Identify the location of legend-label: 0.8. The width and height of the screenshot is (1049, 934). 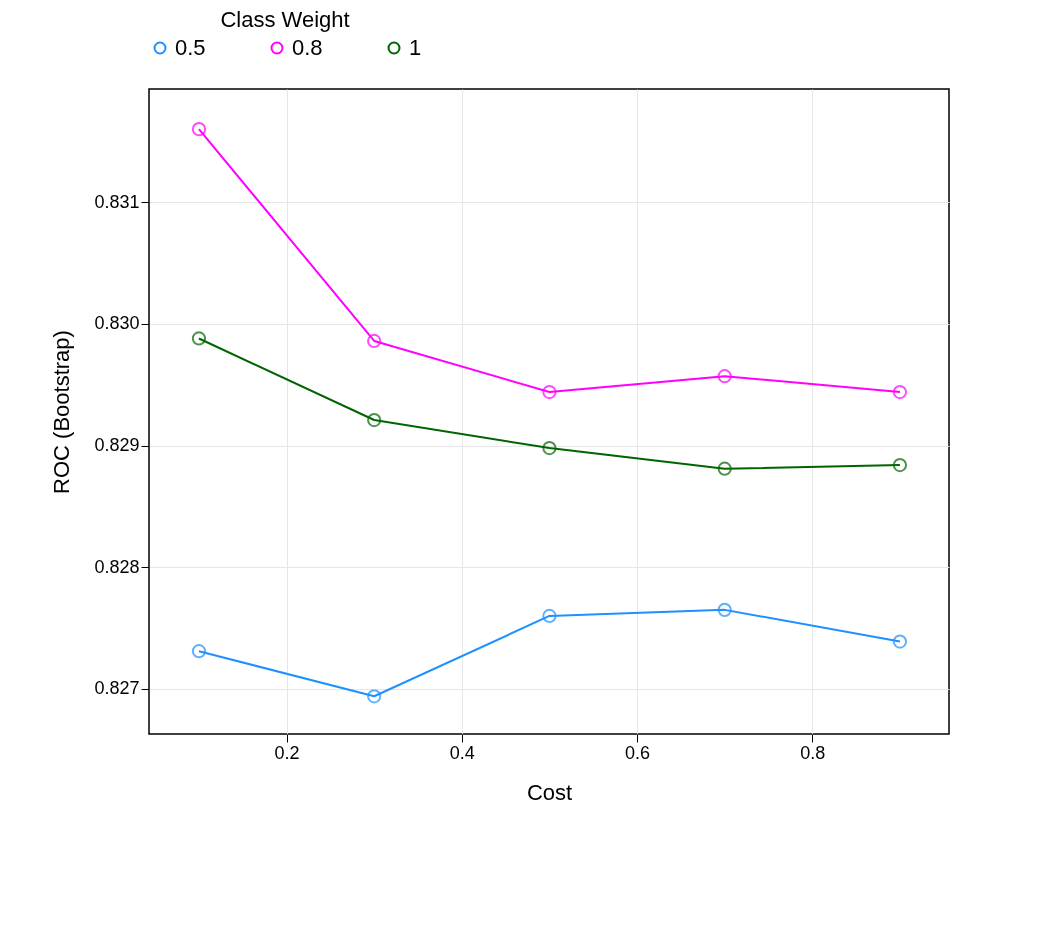
(307, 47).